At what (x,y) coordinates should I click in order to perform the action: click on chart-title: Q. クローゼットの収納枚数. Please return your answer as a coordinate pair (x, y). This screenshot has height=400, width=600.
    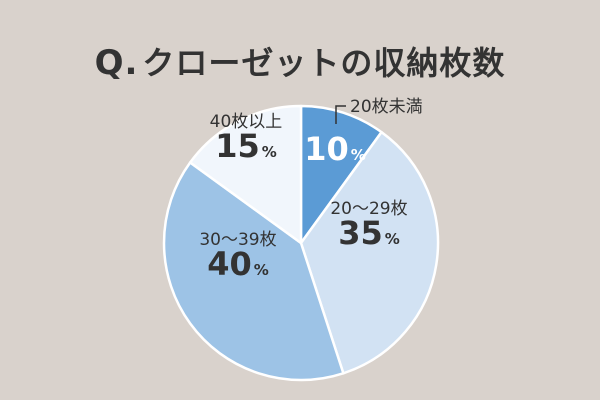
    Looking at the image, I should click on (300, 61).